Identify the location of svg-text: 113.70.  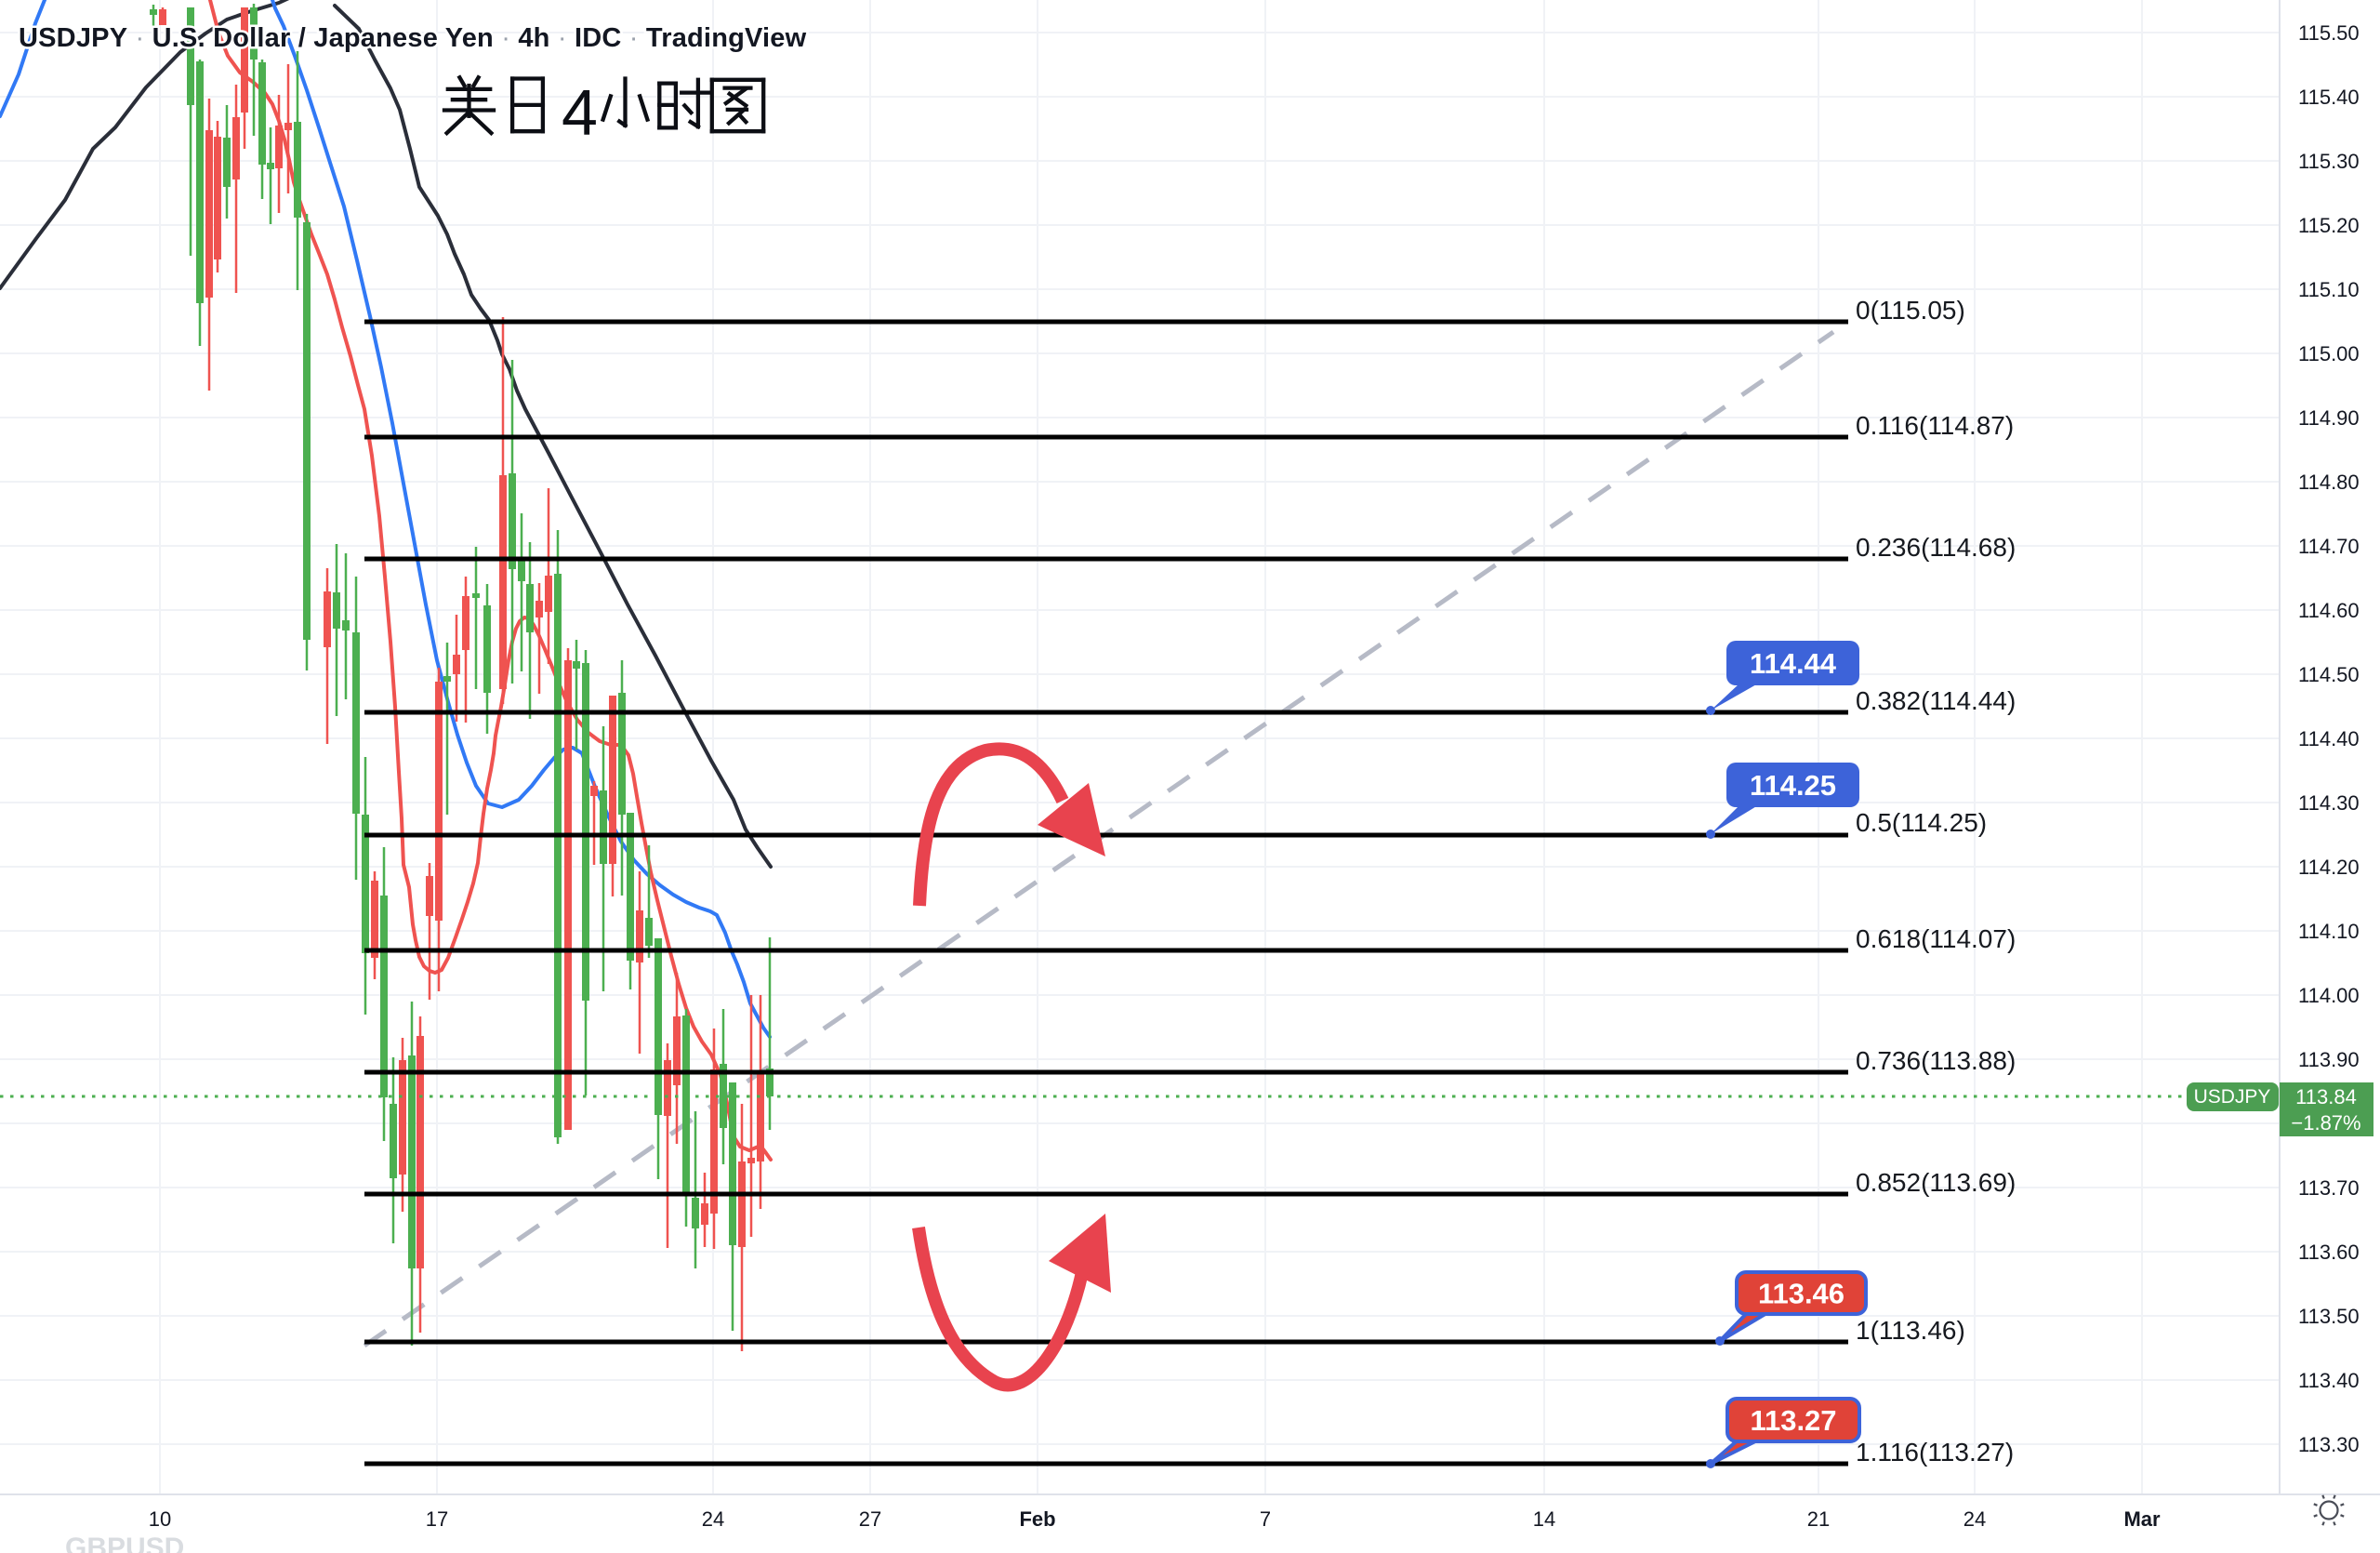
(2329, 1188).